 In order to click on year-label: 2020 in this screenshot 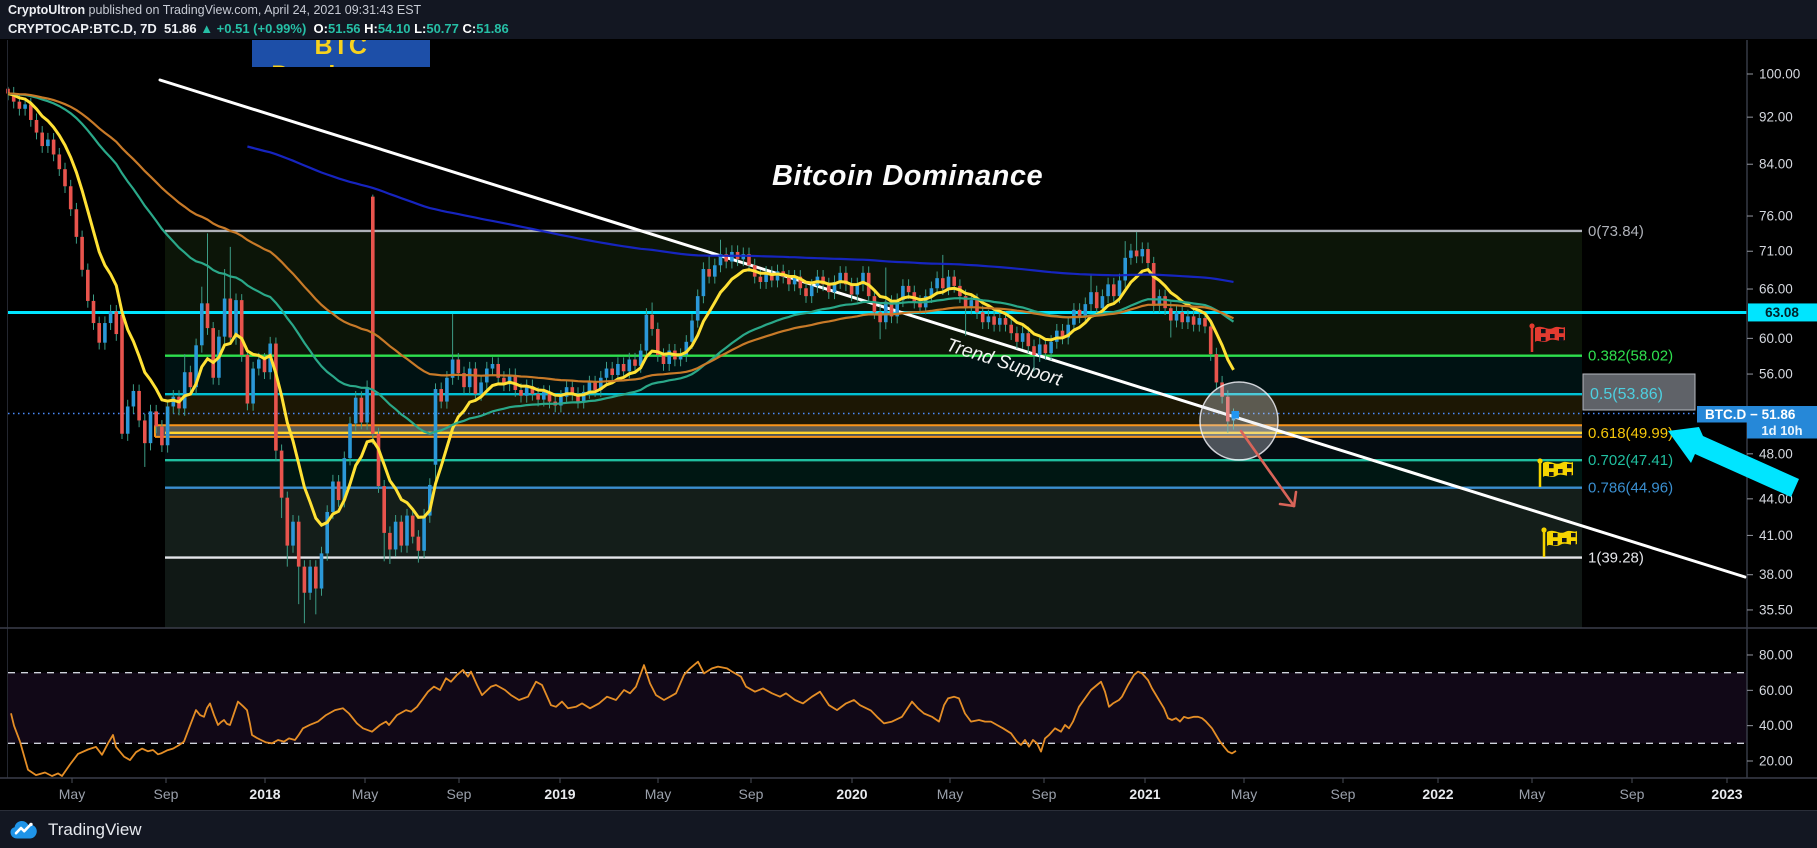, I will do `click(851, 794)`.